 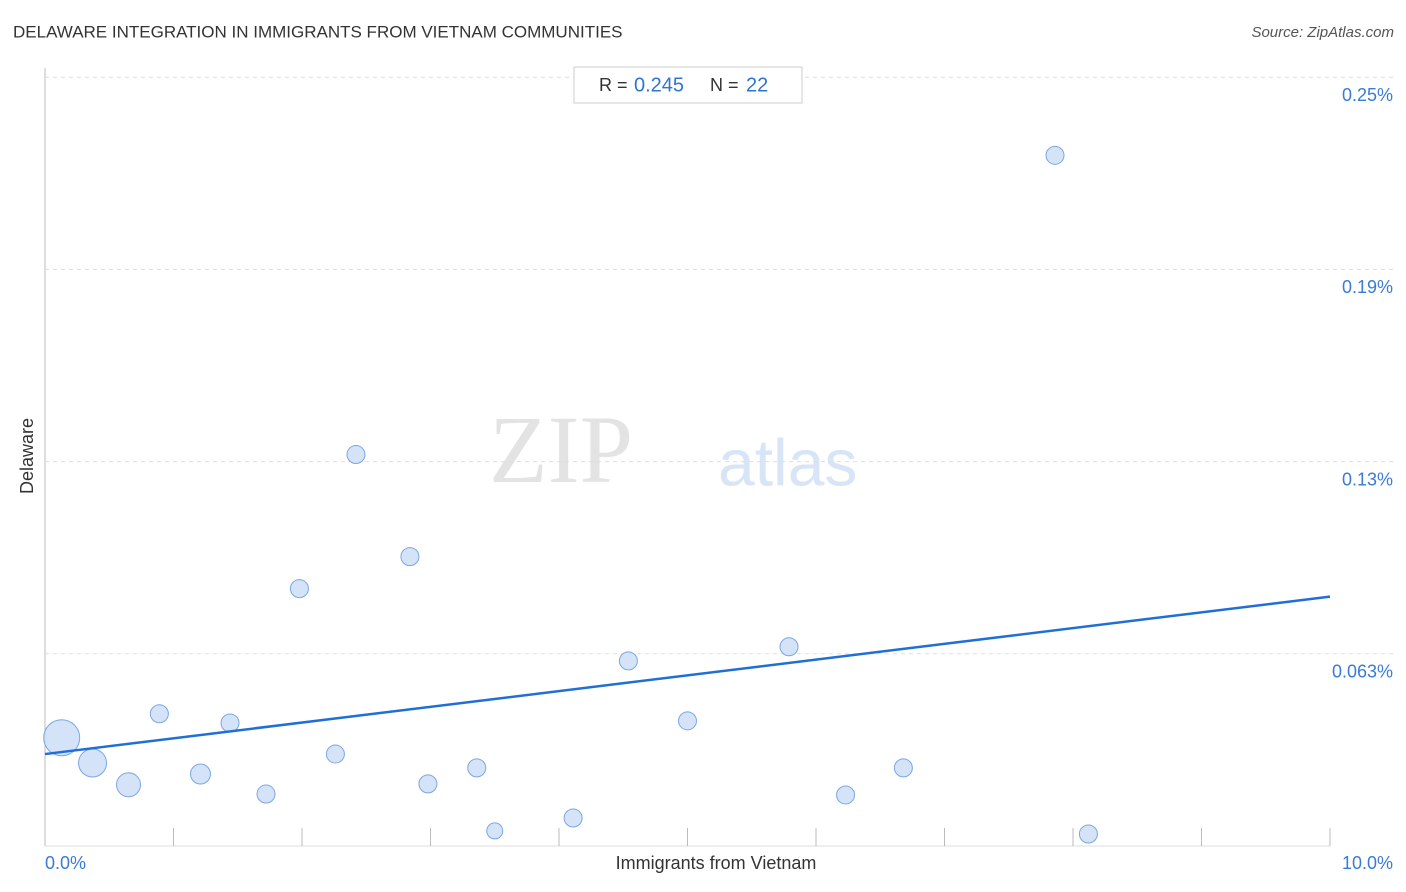 I want to click on y-tick-label: 0.13%, so click(x=1367, y=479).